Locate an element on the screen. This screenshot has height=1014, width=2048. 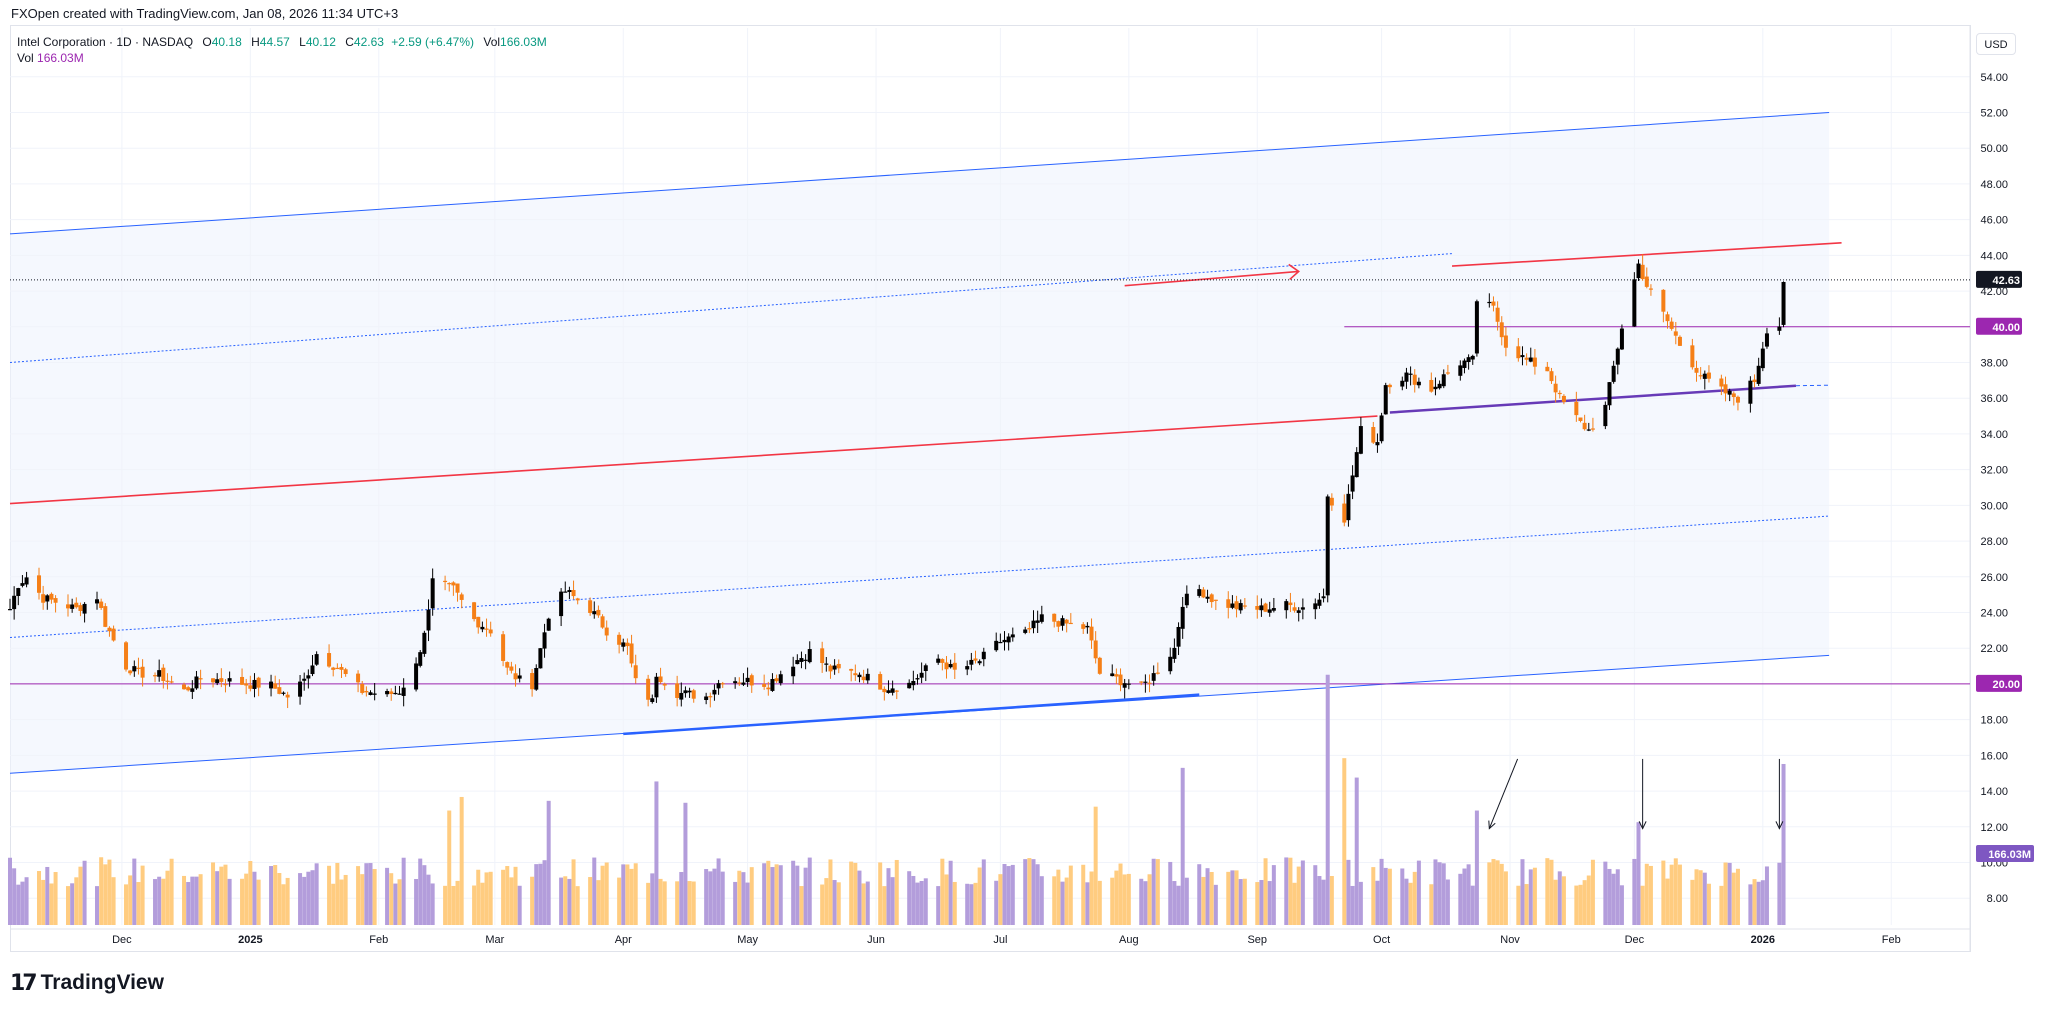
tradingview-logo-icon: 17 is located at coordinates (24, 983).